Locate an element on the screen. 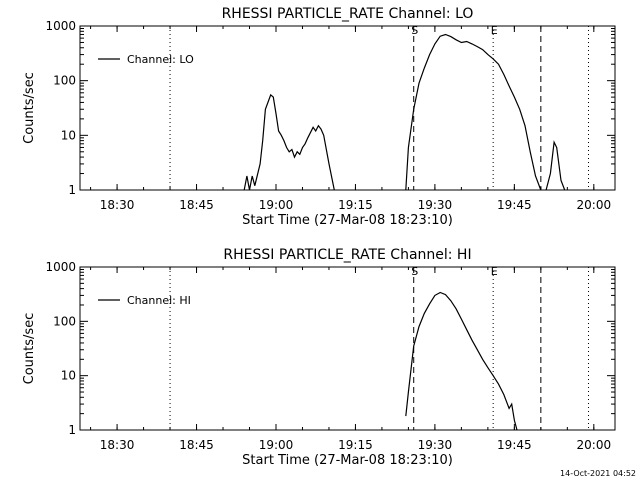 The image size is (640, 480). legend-label: Channel: LO is located at coordinates (160, 59).